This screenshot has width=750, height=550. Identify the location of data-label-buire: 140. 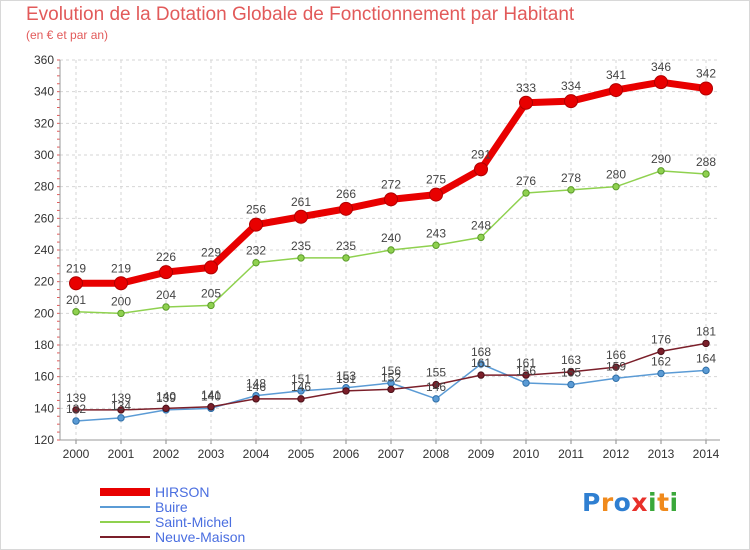
(211, 396).